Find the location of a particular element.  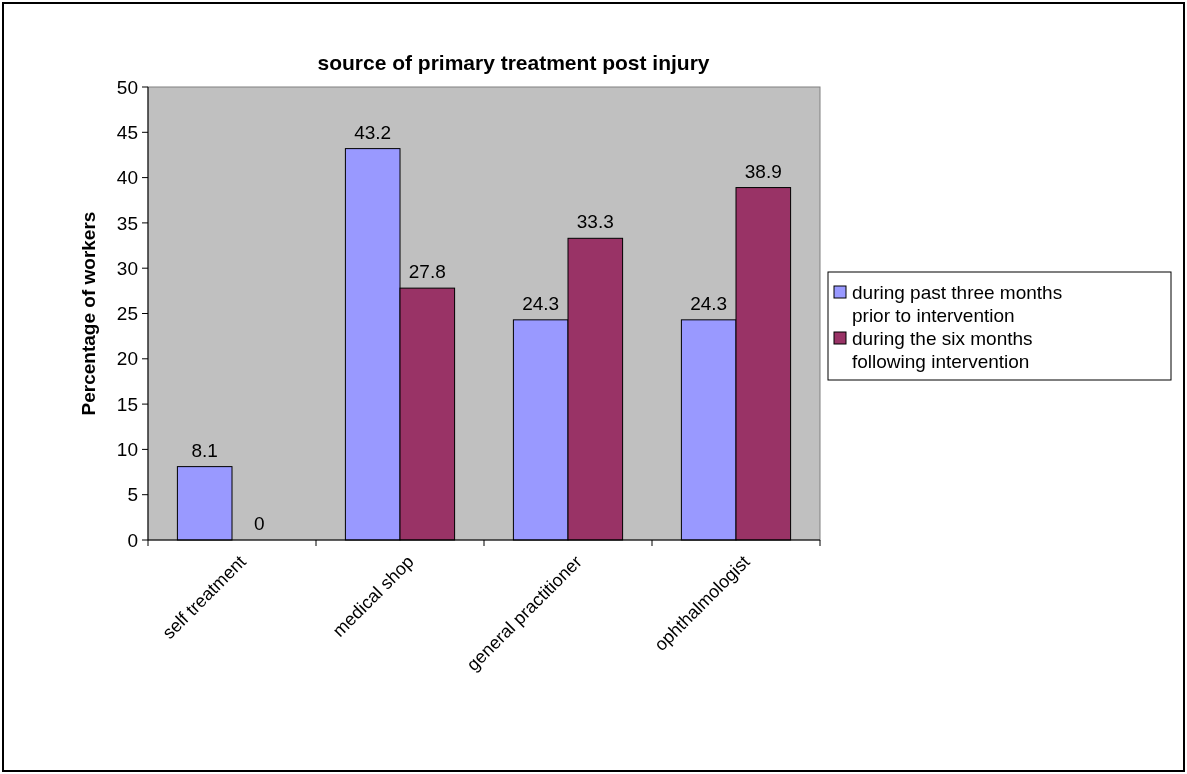

data-label: 27.8 is located at coordinates (427, 272).